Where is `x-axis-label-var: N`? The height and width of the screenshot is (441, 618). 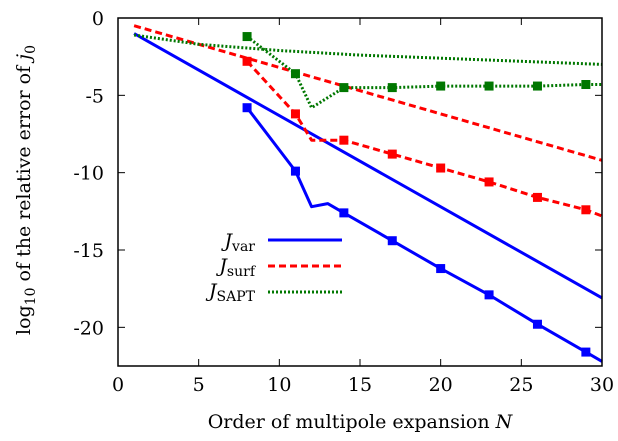
x-axis-label-var: N is located at coordinates (504, 422).